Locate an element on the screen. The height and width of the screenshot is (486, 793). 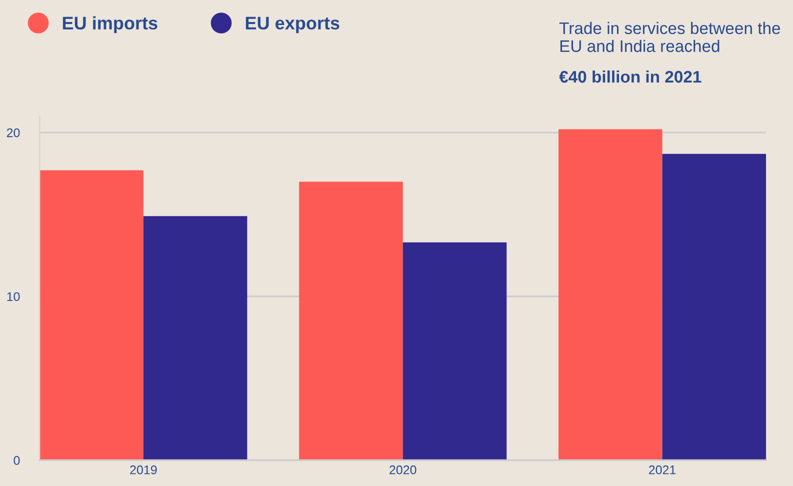
x-tick-label: 2019 is located at coordinates (143, 469).